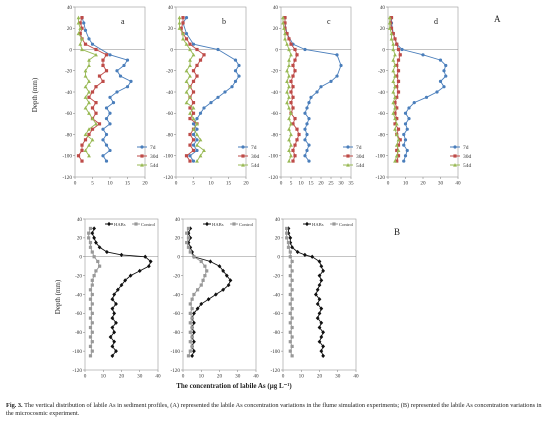  Describe the element at coordinates (274, 72) in the screenshot. I see `y-tick-label: -20` at that location.